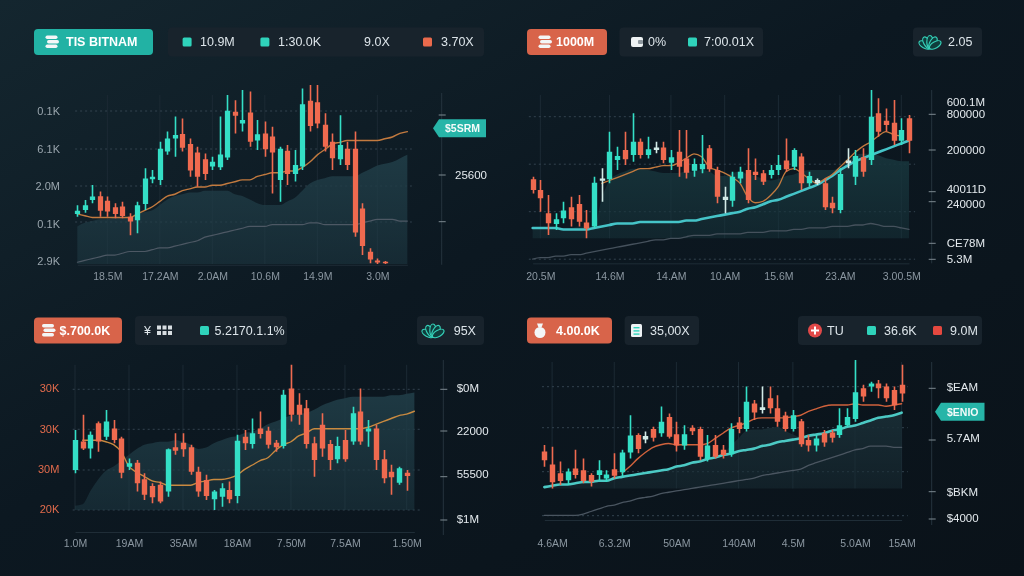  What do you see at coordinates (966, 150) in the screenshot?
I see `text: 200000` at bounding box center [966, 150].